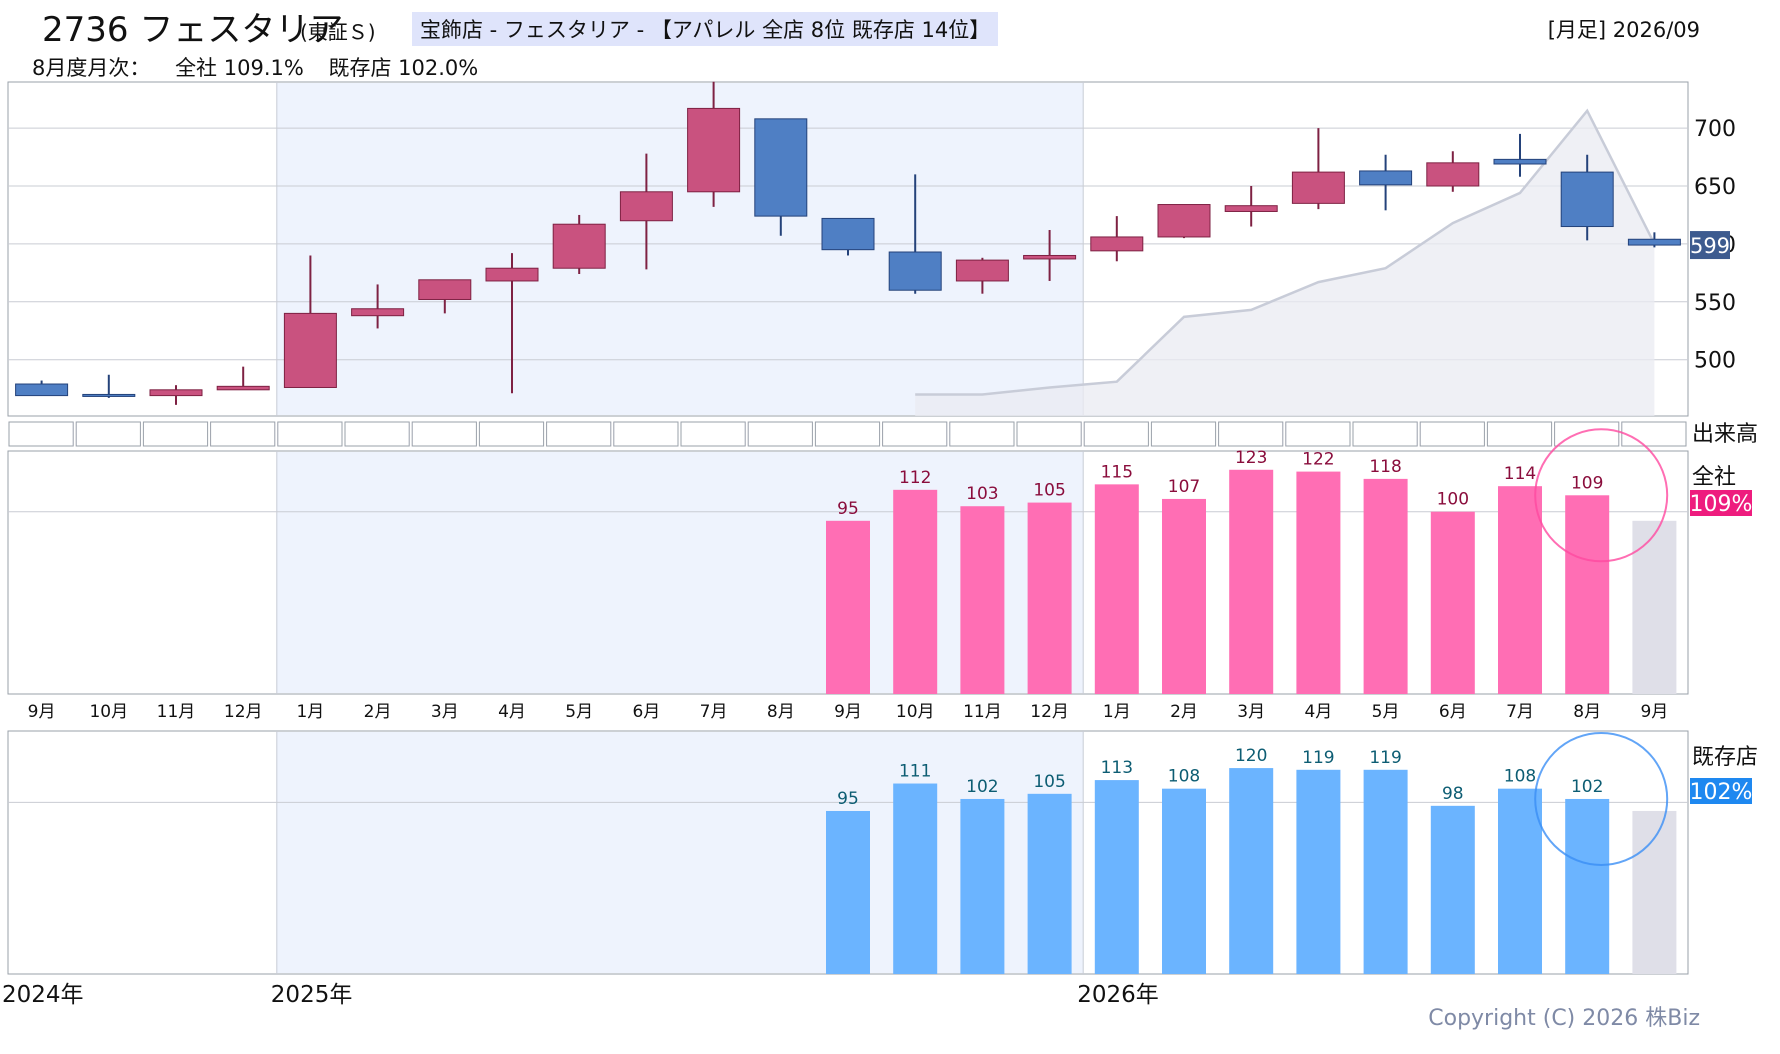 The image size is (1780, 1054). Describe the element at coordinates (915, 772) in the screenshot. I see `existing-store-value-label: 111` at that location.